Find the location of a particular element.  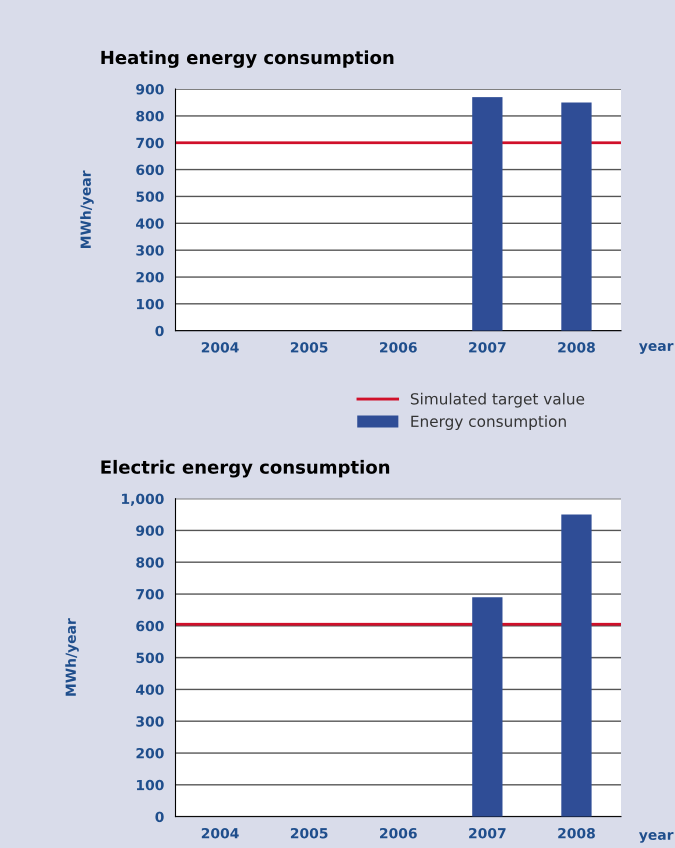

y-tick-label: 1,000 is located at coordinates (143, 500).